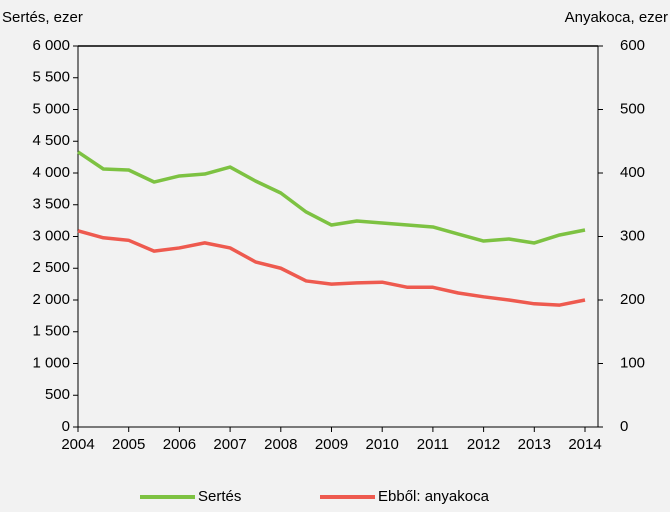 The image size is (670, 512). What do you see at coordinates (632, 235) in the screenshot?
I see `y2-tick-label: 300` at bounding box center [632, 235].